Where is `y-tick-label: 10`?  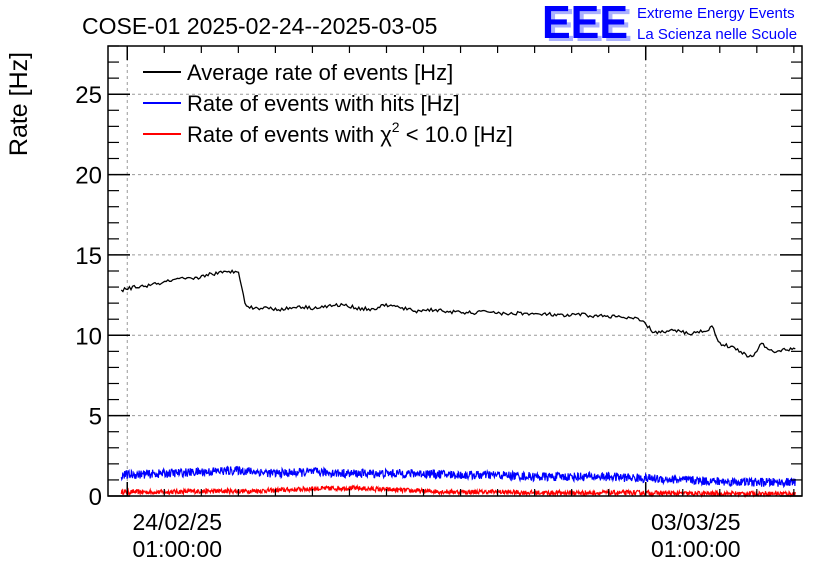 y-tick-label: 10 is located at coordinates (88, 336).